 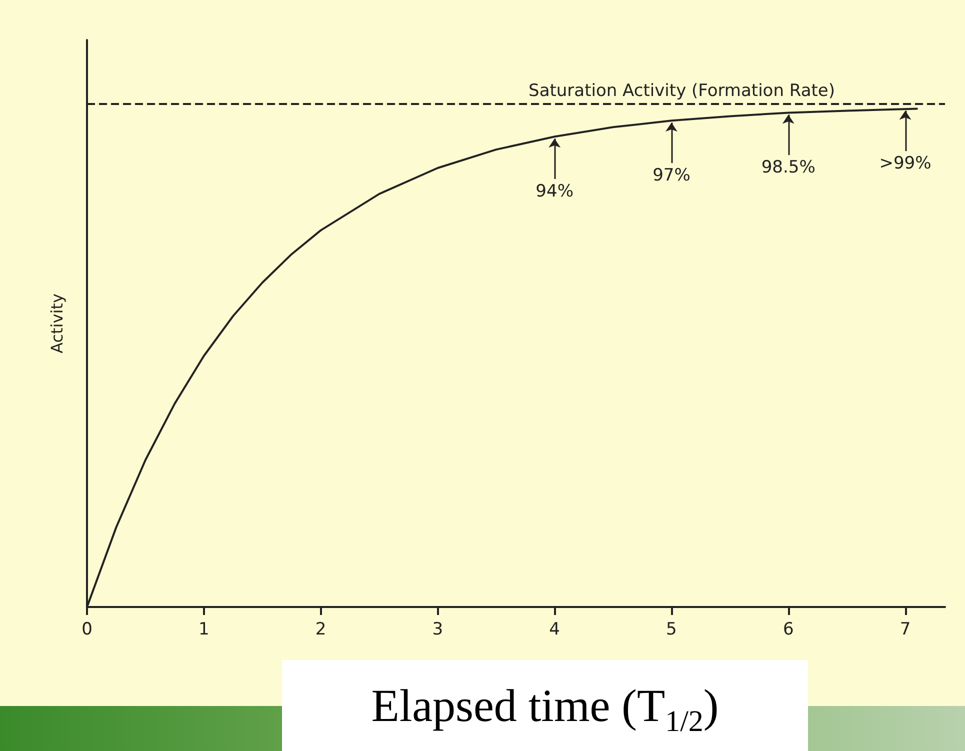 What do you see at coordinates (57, 324) in the screenshot?
I see `y-axis-title: Activity` at bounding box center [57, 324].